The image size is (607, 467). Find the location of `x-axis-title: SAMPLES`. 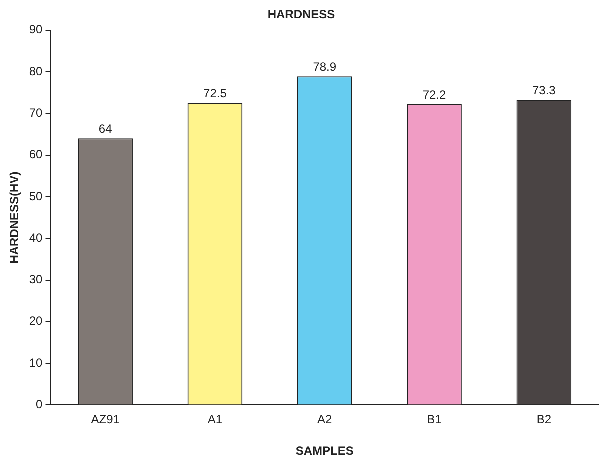

x-axis-title: SAMPLES is located at coordinates (325, 451).